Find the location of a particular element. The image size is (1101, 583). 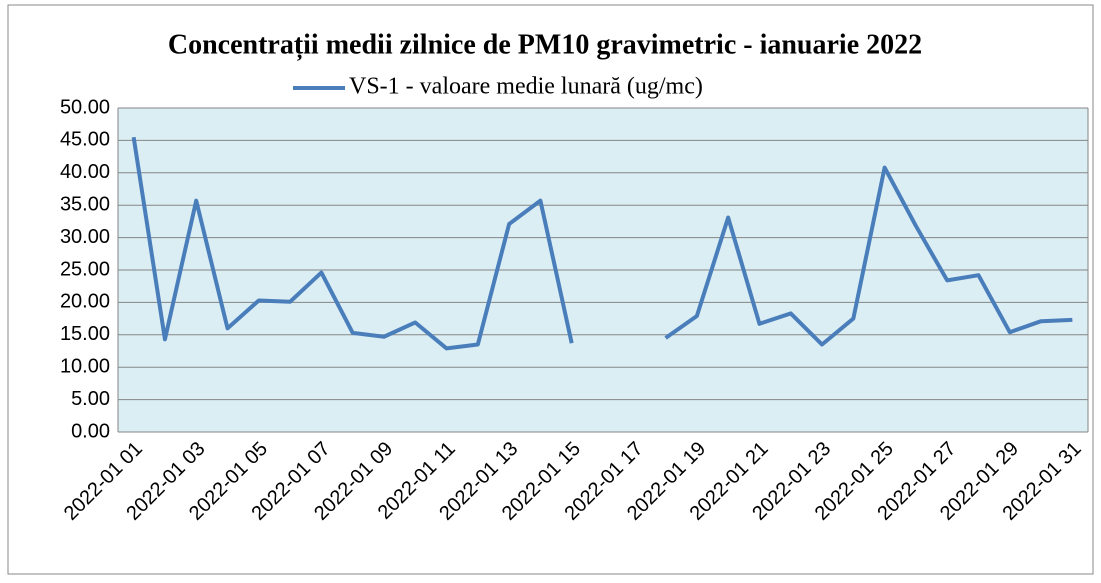

y-tick-label: 5.00 is located at coordinates (90, 399).